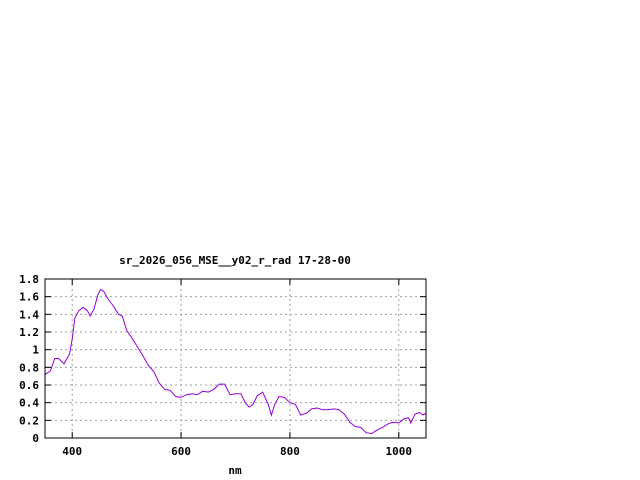 The width and height of the screenshot is (640, 480). I want to click on y-tick-label: 0, so click(35, 438).